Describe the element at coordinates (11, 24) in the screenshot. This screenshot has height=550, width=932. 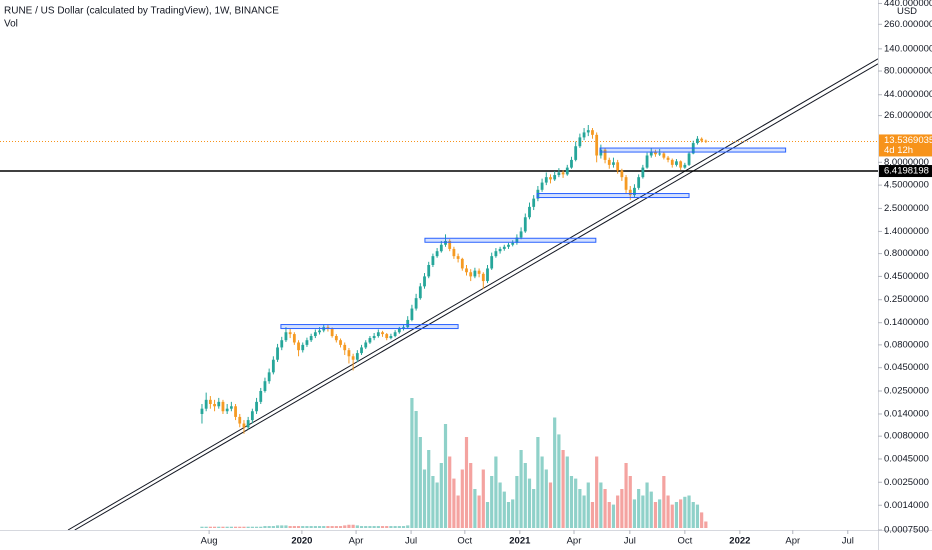
I see `volume-label: Vol` at that location.